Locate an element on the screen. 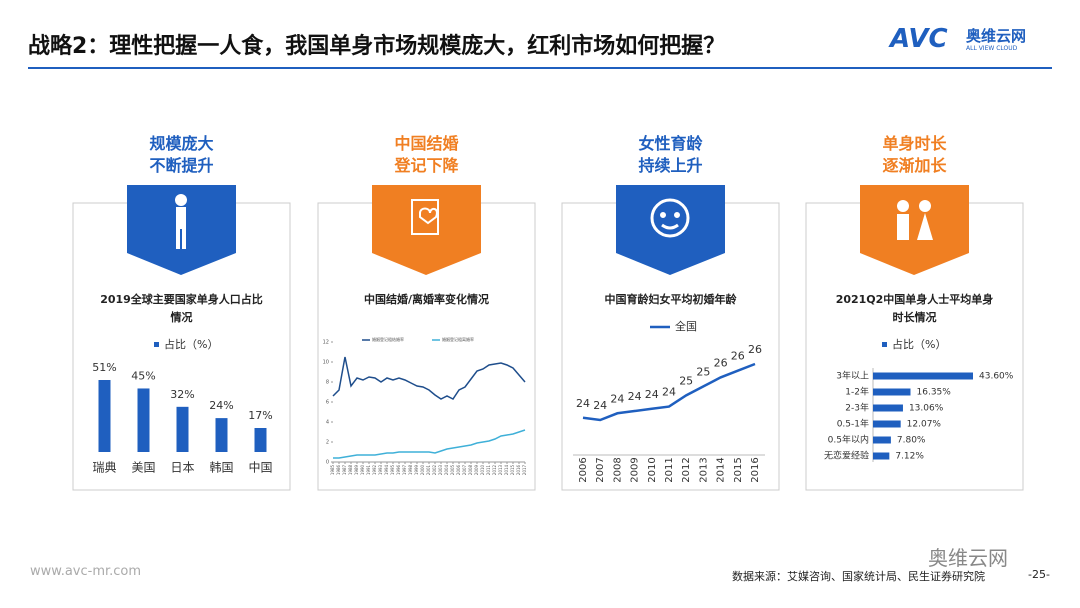  x-tick-label: 1996 is located at coordinates (398, 469).